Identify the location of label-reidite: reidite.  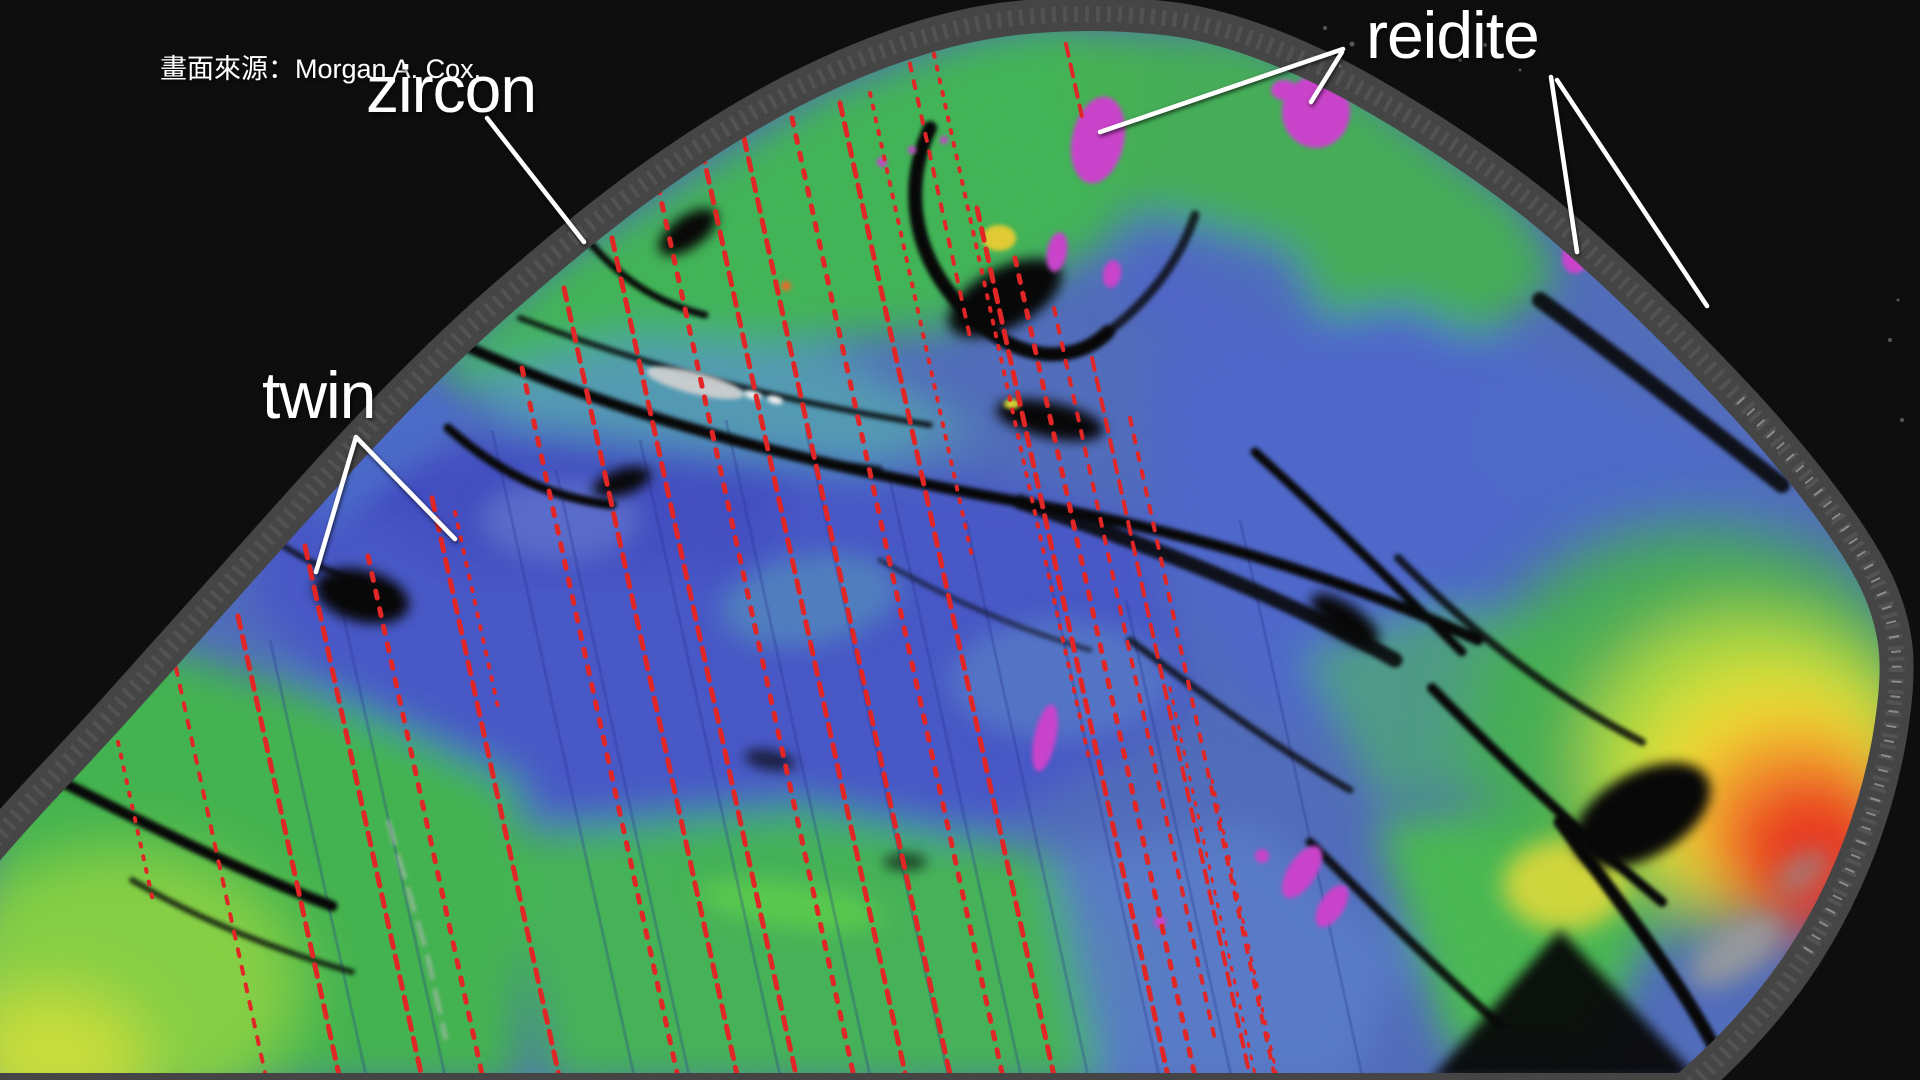
(1452, 36).